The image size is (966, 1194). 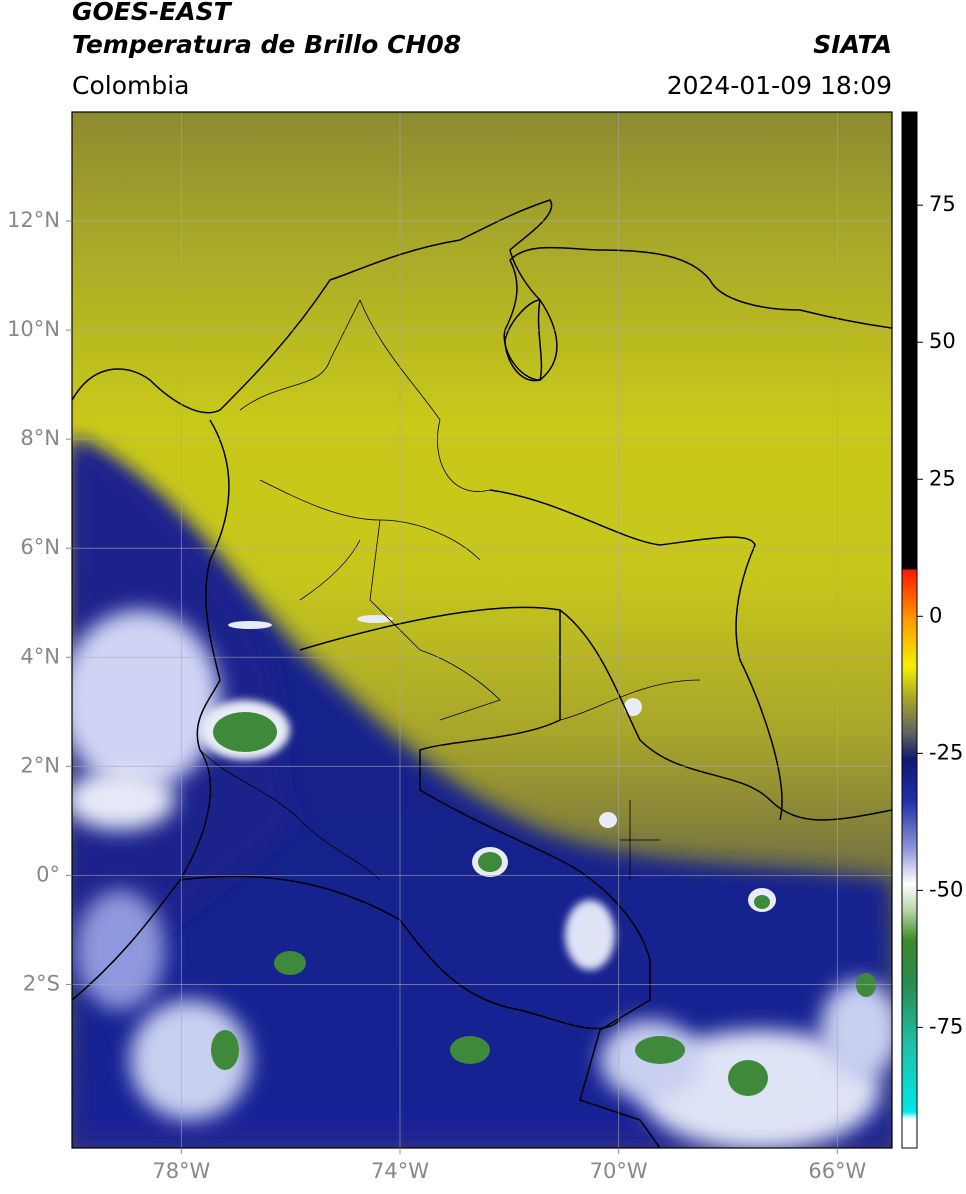 I want to click on y-tick-label: 10°N, so click(x=33, y=329).